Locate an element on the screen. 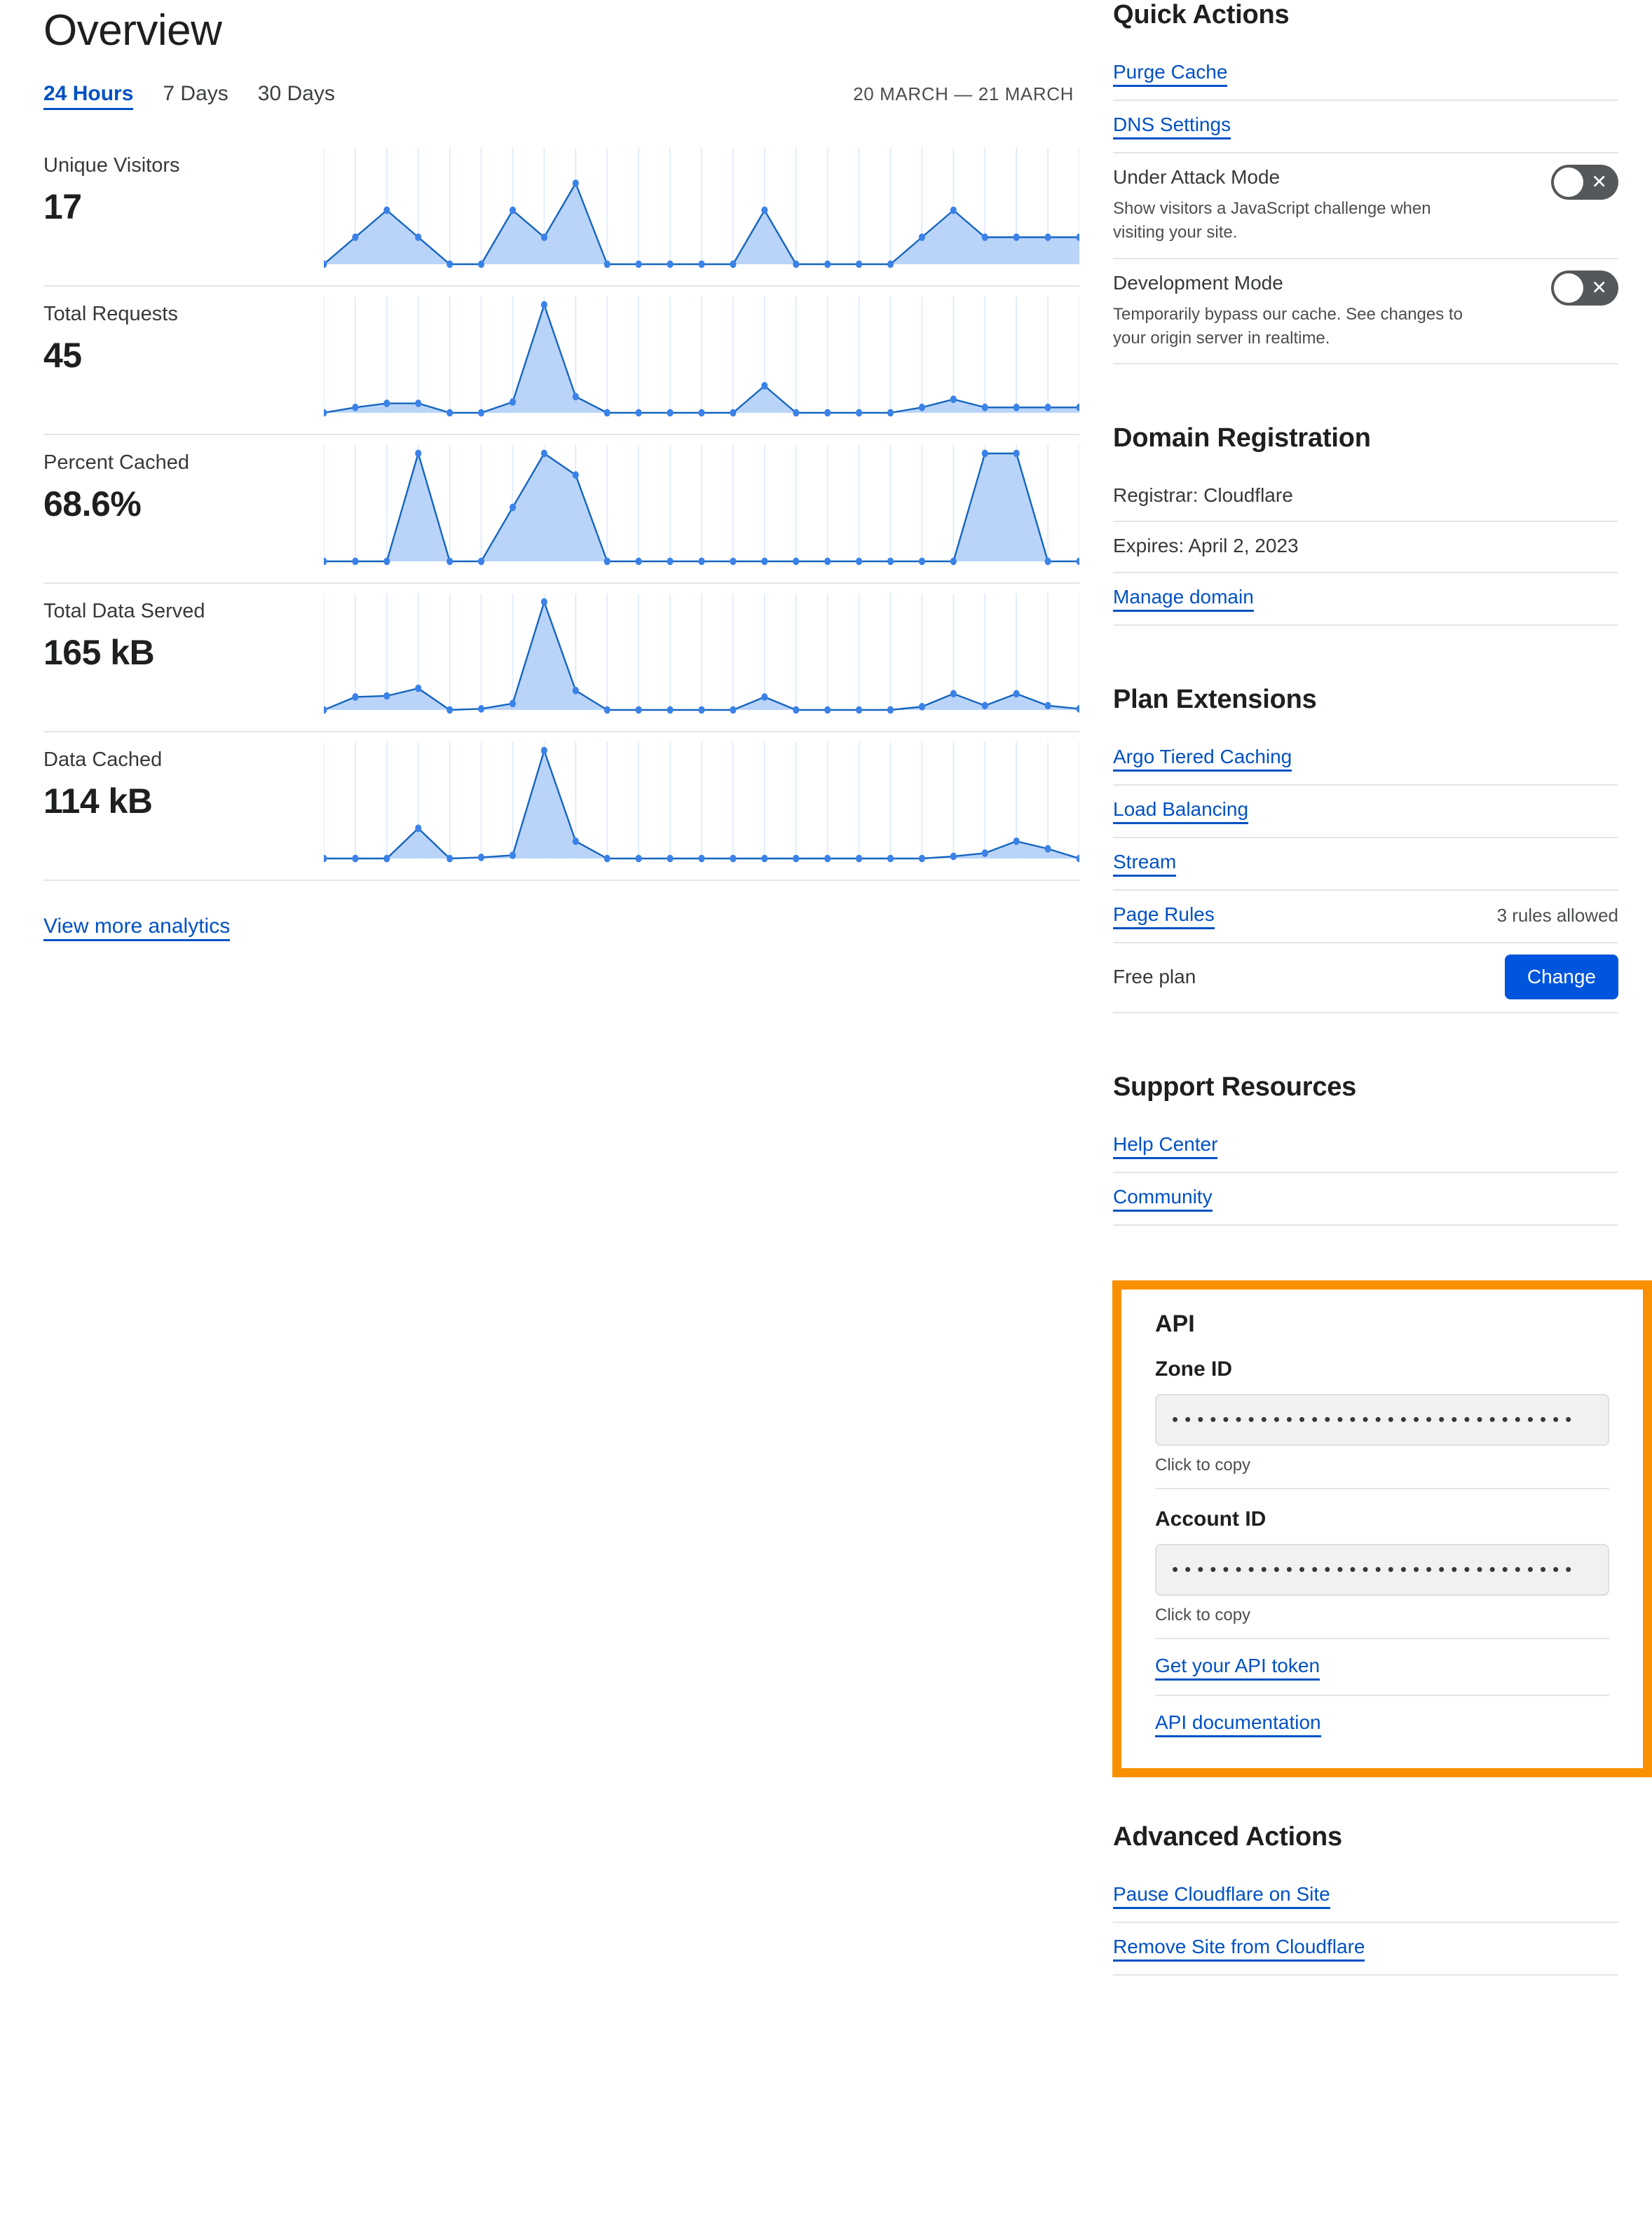 The width and height of the screenshot is (1652, 2223). metric-row-data-cached: Data Cached 114 kB is located at coordinates (561, 807).